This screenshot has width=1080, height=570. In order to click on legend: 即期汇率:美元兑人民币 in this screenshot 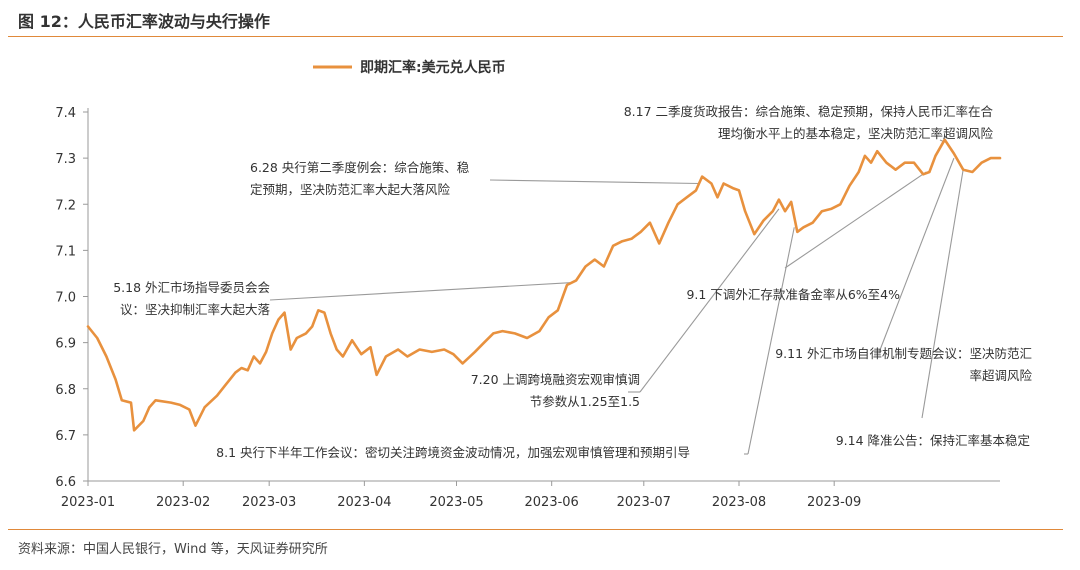, I will do `click(409, 67)`.